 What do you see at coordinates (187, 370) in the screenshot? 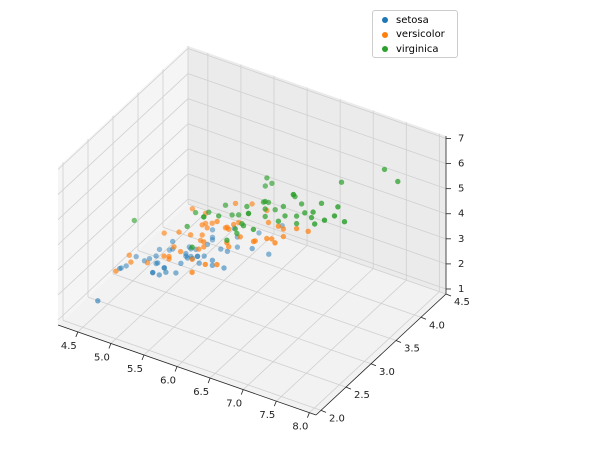
I see `x-axis-line` at bounding box center [187, 370].